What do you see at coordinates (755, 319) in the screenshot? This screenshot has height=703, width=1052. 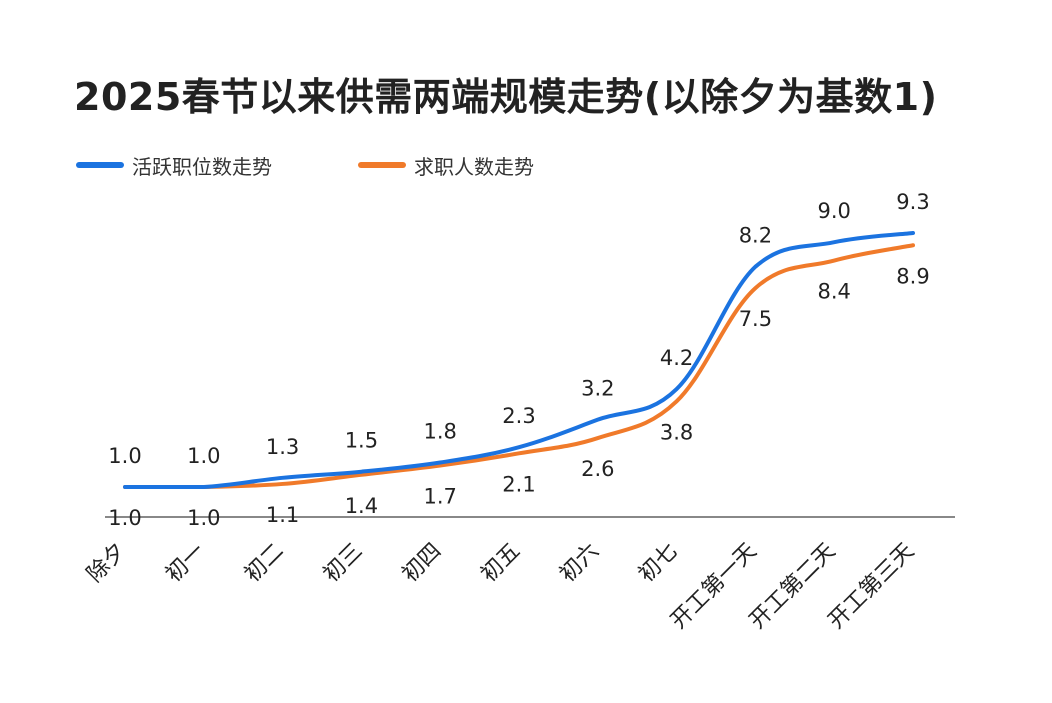 I see `data-label-job-seekers: 7.5` at bounding box center [755, 319].